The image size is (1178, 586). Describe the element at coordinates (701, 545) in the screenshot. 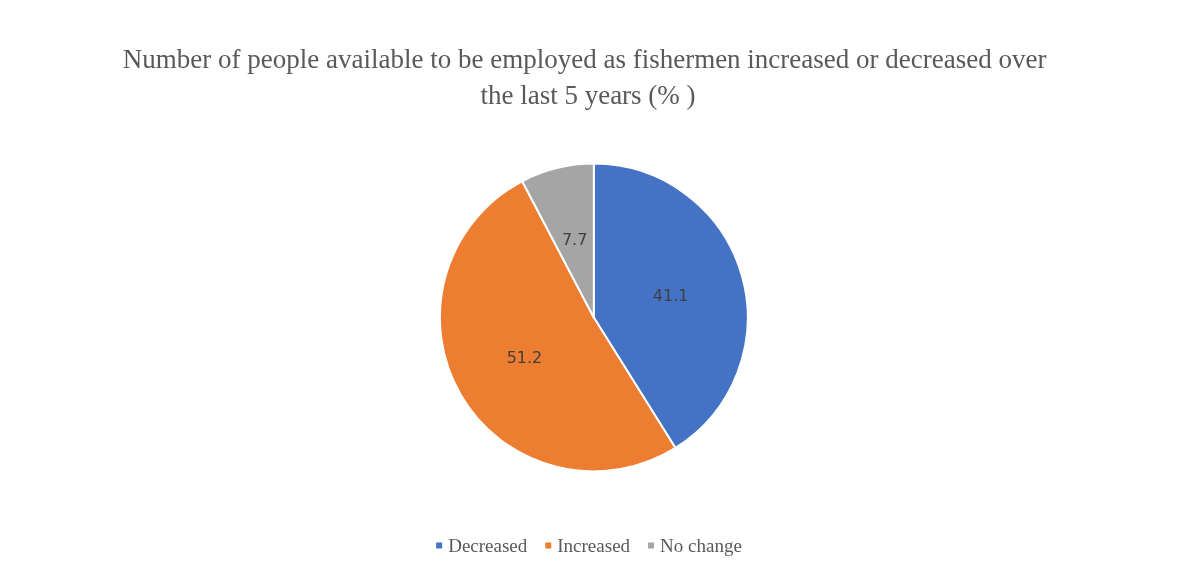

I see `legend-label: No change` at that location.